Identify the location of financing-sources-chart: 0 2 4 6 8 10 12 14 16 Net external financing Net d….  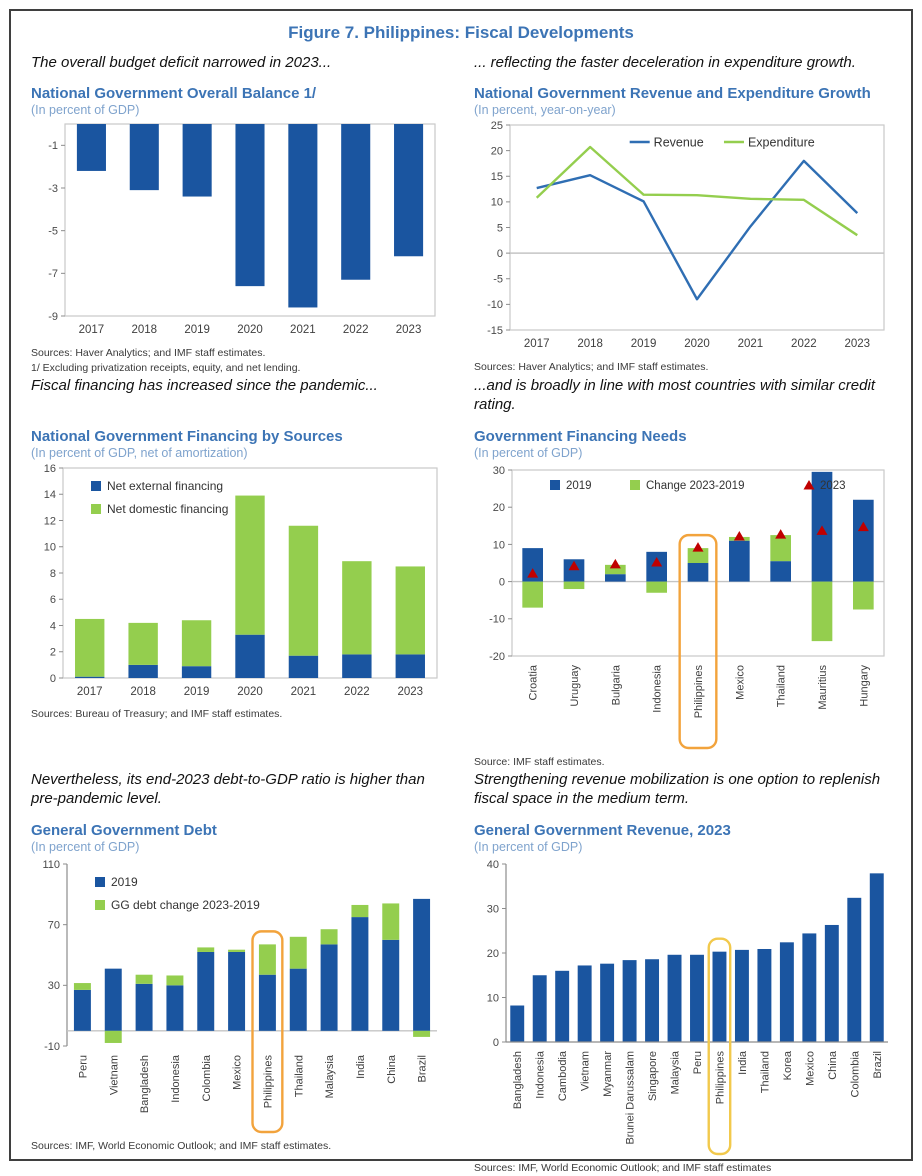
(241, 580).